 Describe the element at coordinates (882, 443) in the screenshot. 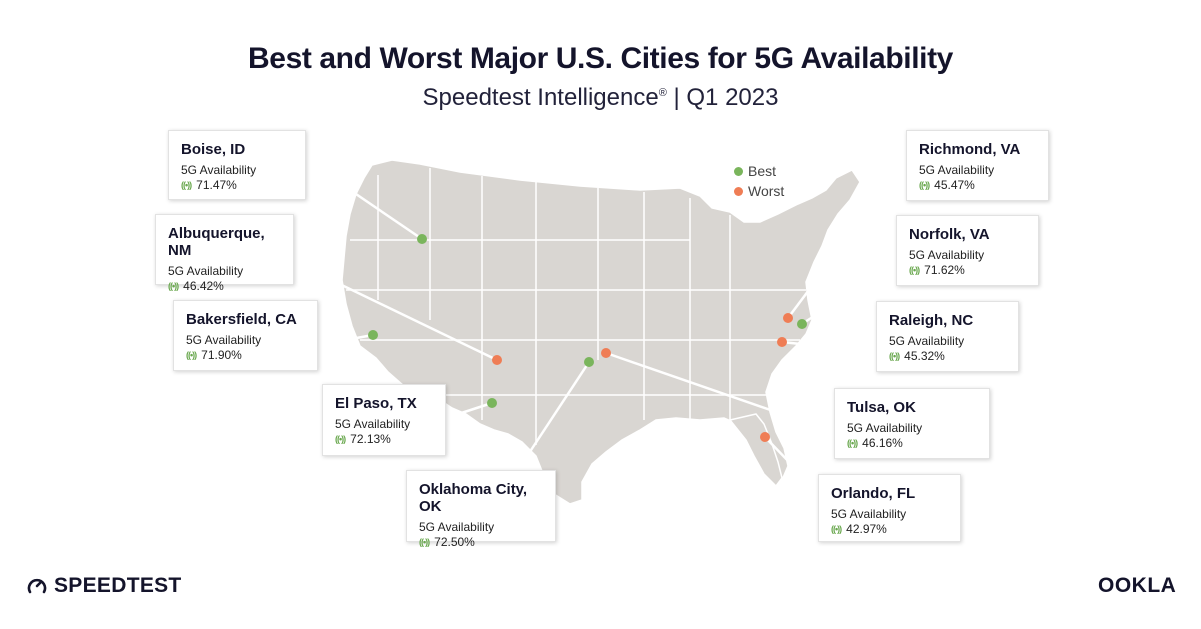

I see `card-value: 46.16%` at that location.